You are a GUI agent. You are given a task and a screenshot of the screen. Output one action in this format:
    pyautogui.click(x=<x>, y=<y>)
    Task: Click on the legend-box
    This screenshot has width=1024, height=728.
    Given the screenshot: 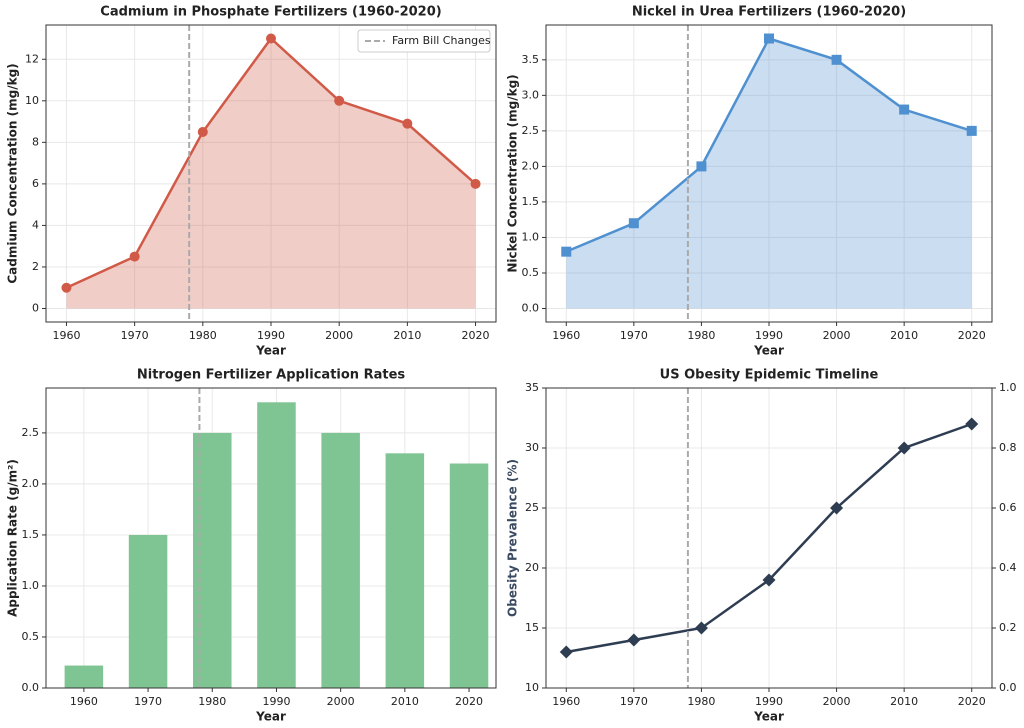 What is the action you would take?
    pyautogui.click(x=424, y=41)
    